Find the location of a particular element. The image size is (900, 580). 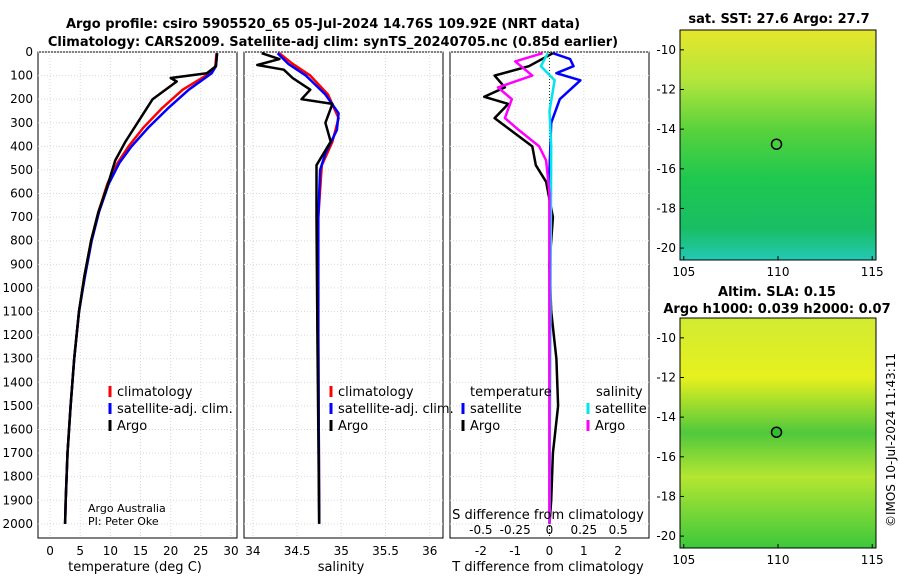

y-tick-label: 1800 is located at coordinates (17, 477).